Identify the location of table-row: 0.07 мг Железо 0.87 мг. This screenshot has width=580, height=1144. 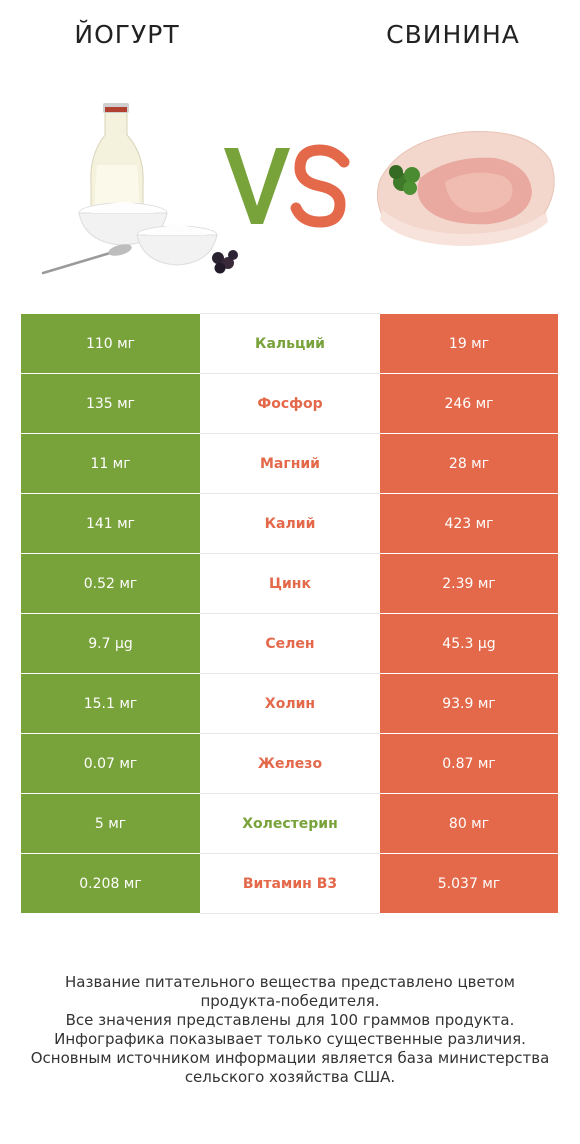
(289, 763).